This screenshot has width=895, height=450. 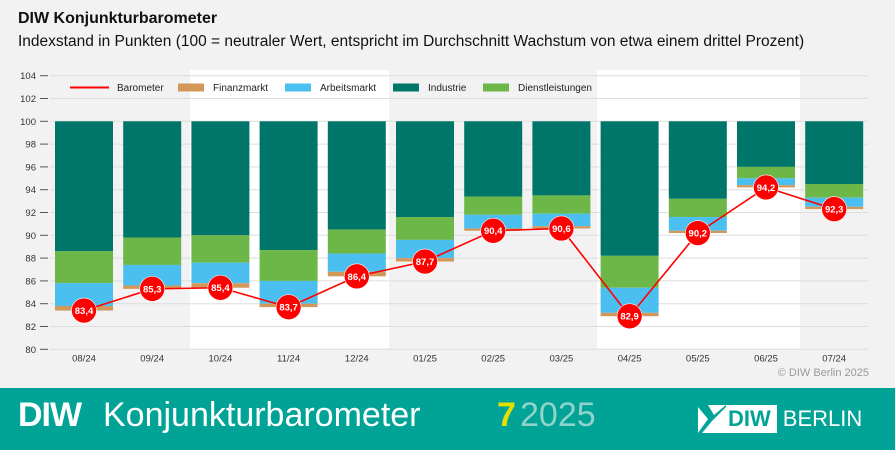 What do you see at coordinates (555, 88) in the screenshot?
I see `legend-label-dienstleistungen: Dienstleistungen` at bounding box center [555, 88].